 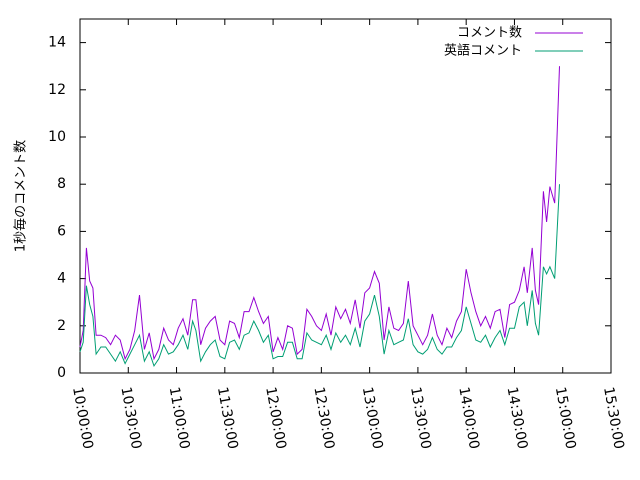 I want to click on x-tick-label: 10:00:00, so click(x=82, y=418).